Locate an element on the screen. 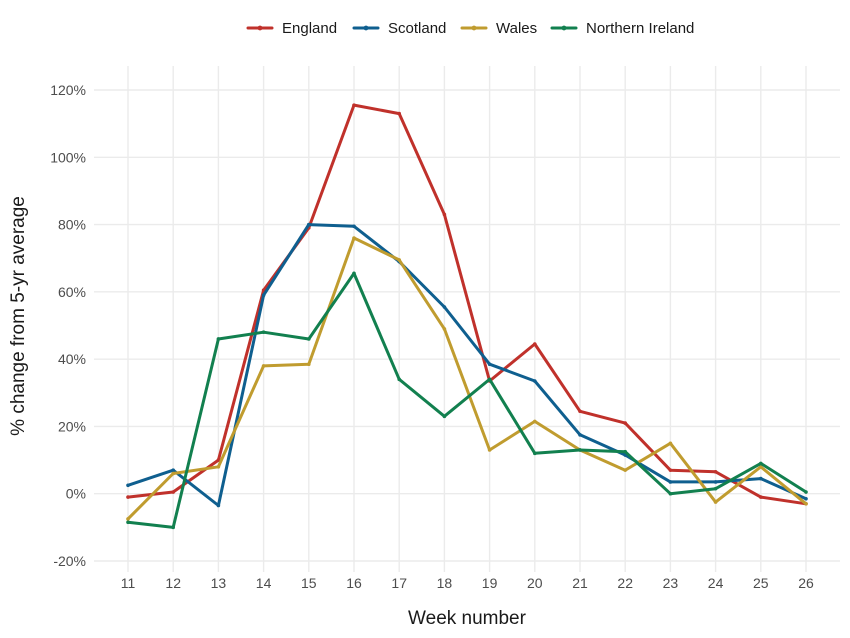  x-tick-label: 17 is located at coordinates (399, 583).